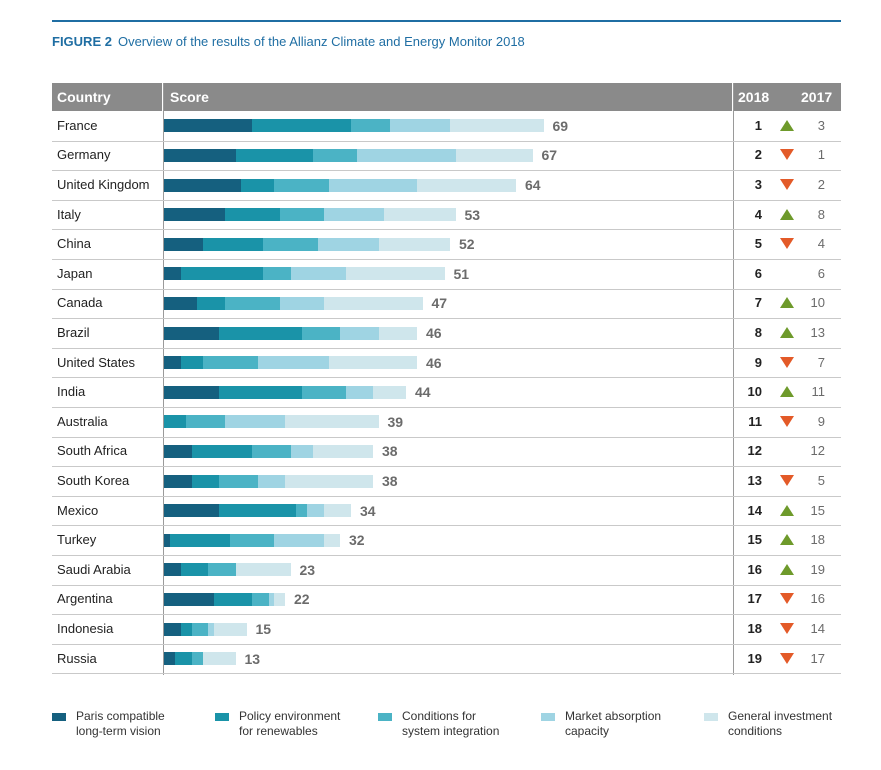 Image resolution: width=881 pixels, height=770 pixels. I want to click on country-label: Germany, so click(84, 155).